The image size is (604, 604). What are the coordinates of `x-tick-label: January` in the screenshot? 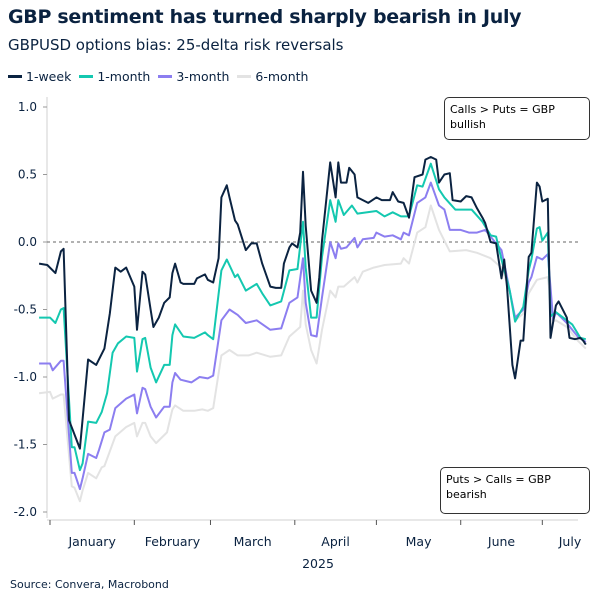 It's located at (91, 541).